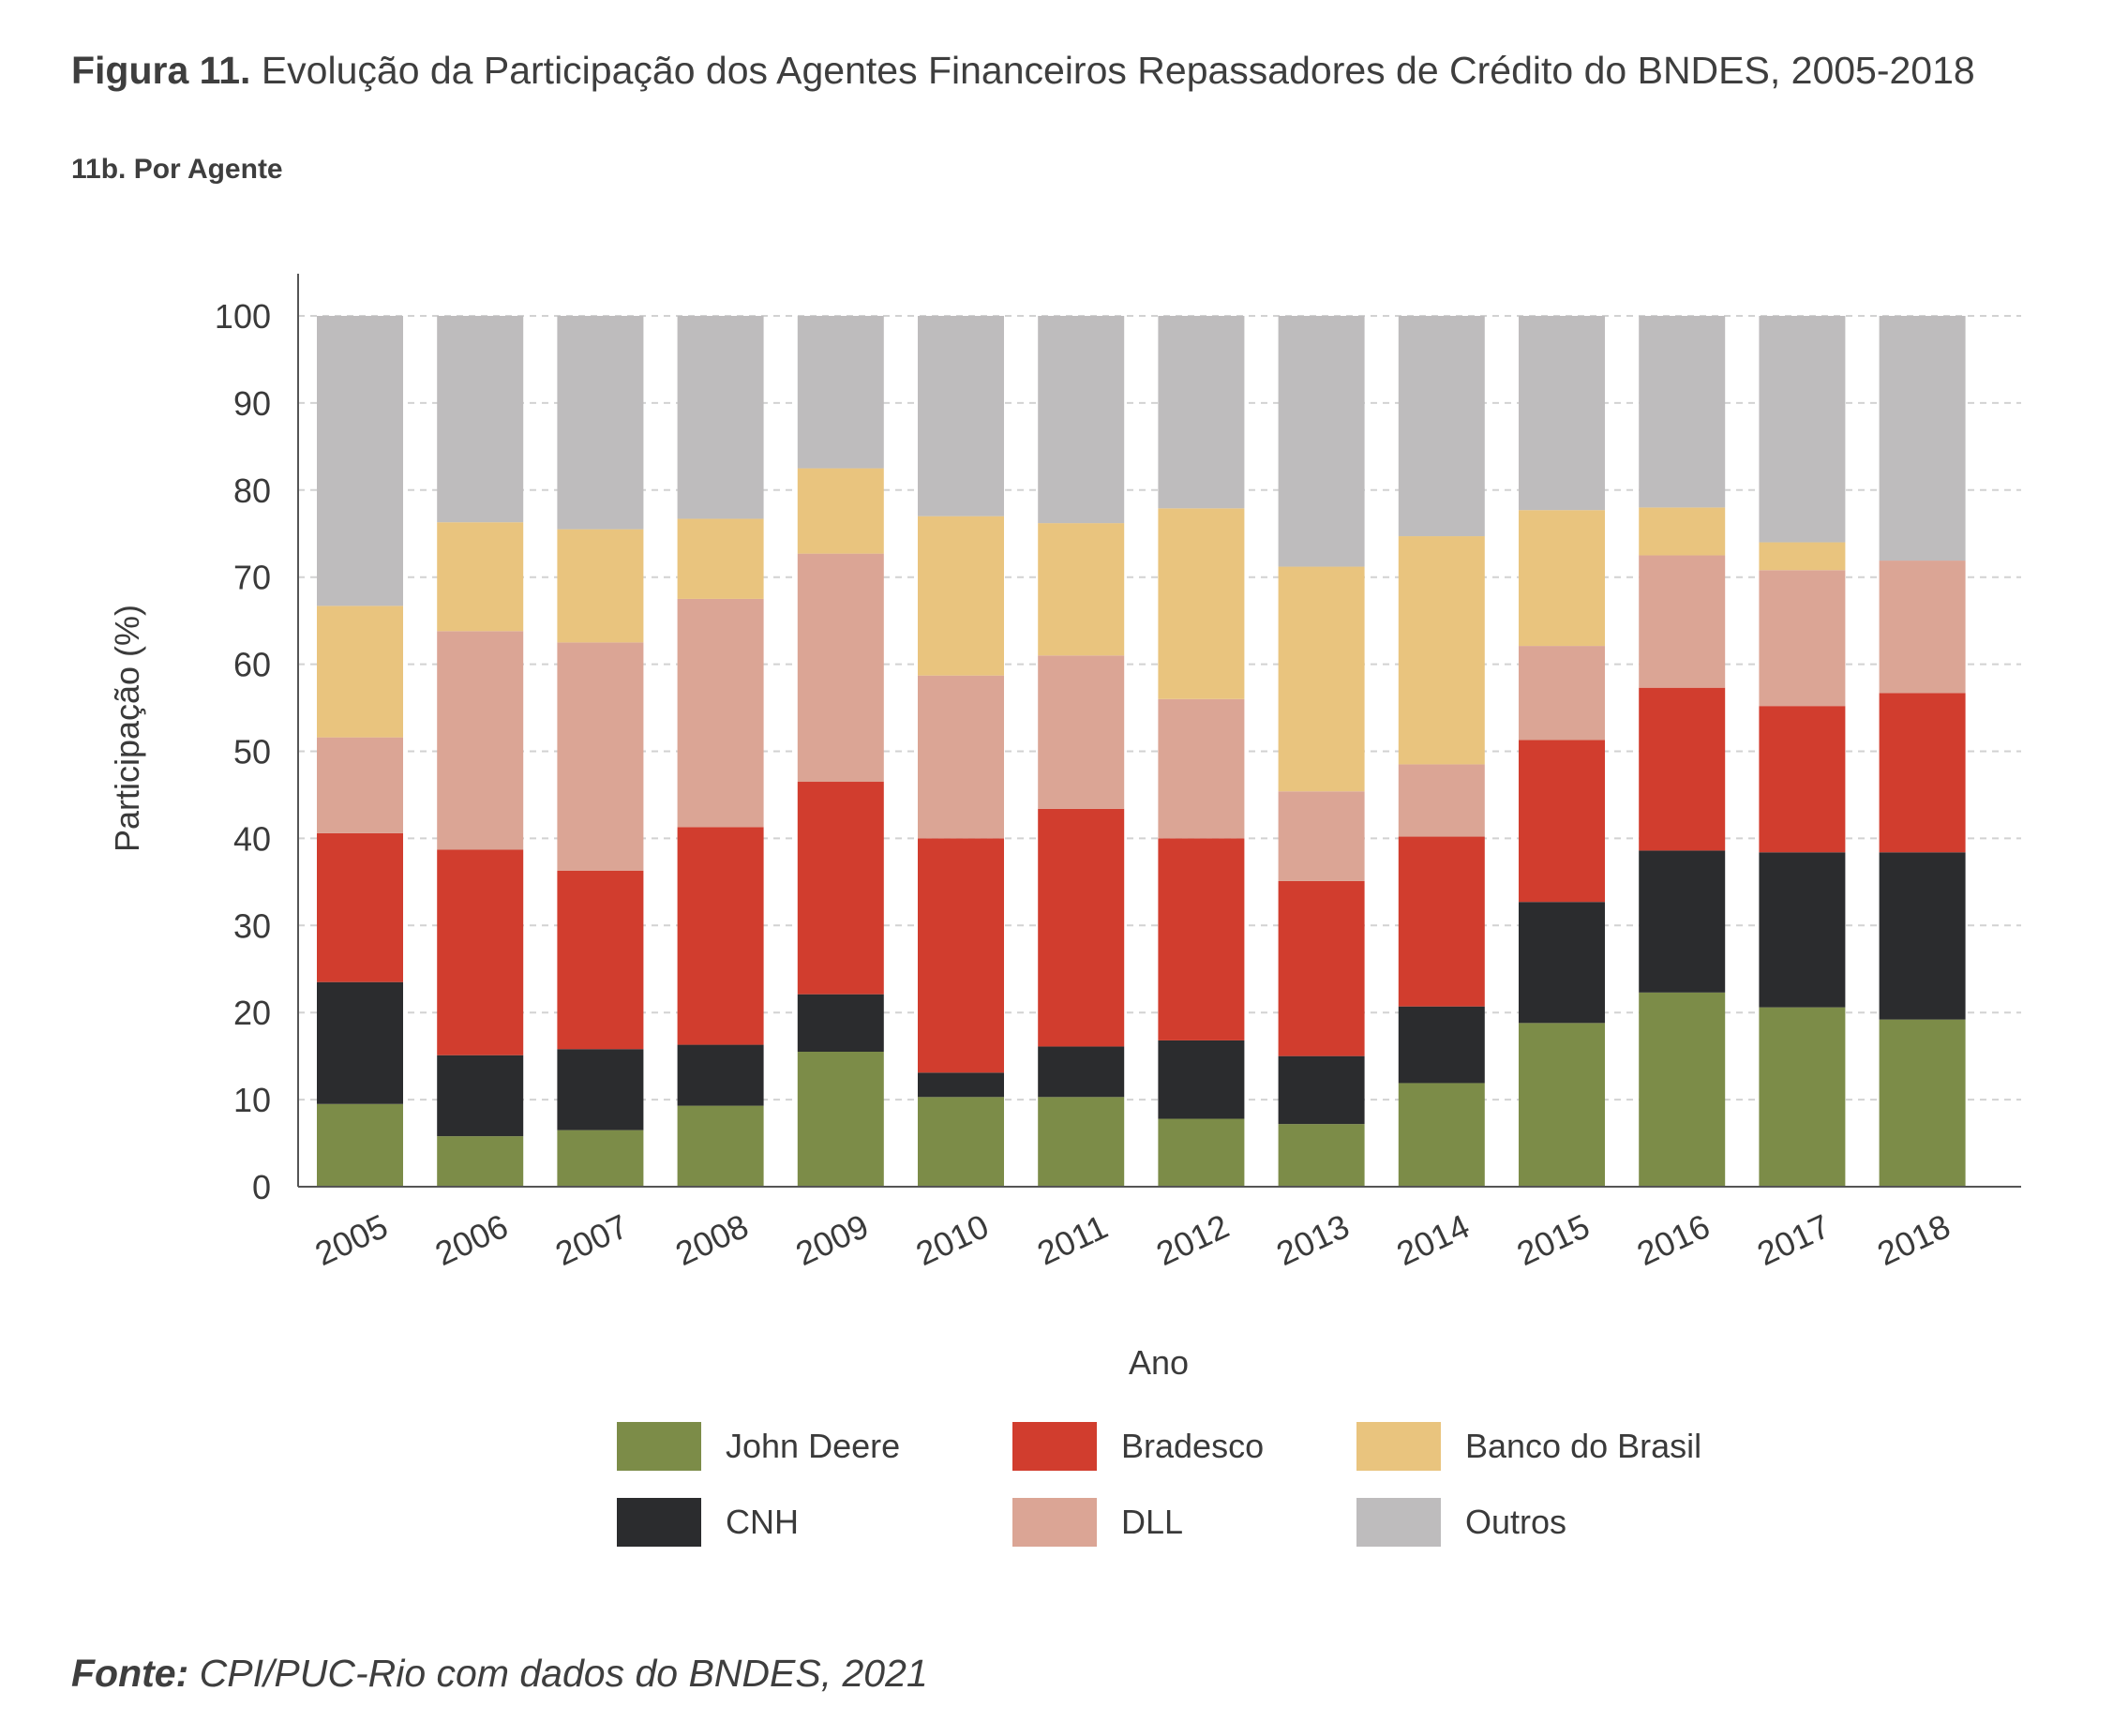 The height and width of the screenshot is (1736, 2113). What do you see at coordinates (762, 1522) in the screenshot?
I see `legend-label: CNH` at bounding box center [762, 1522].